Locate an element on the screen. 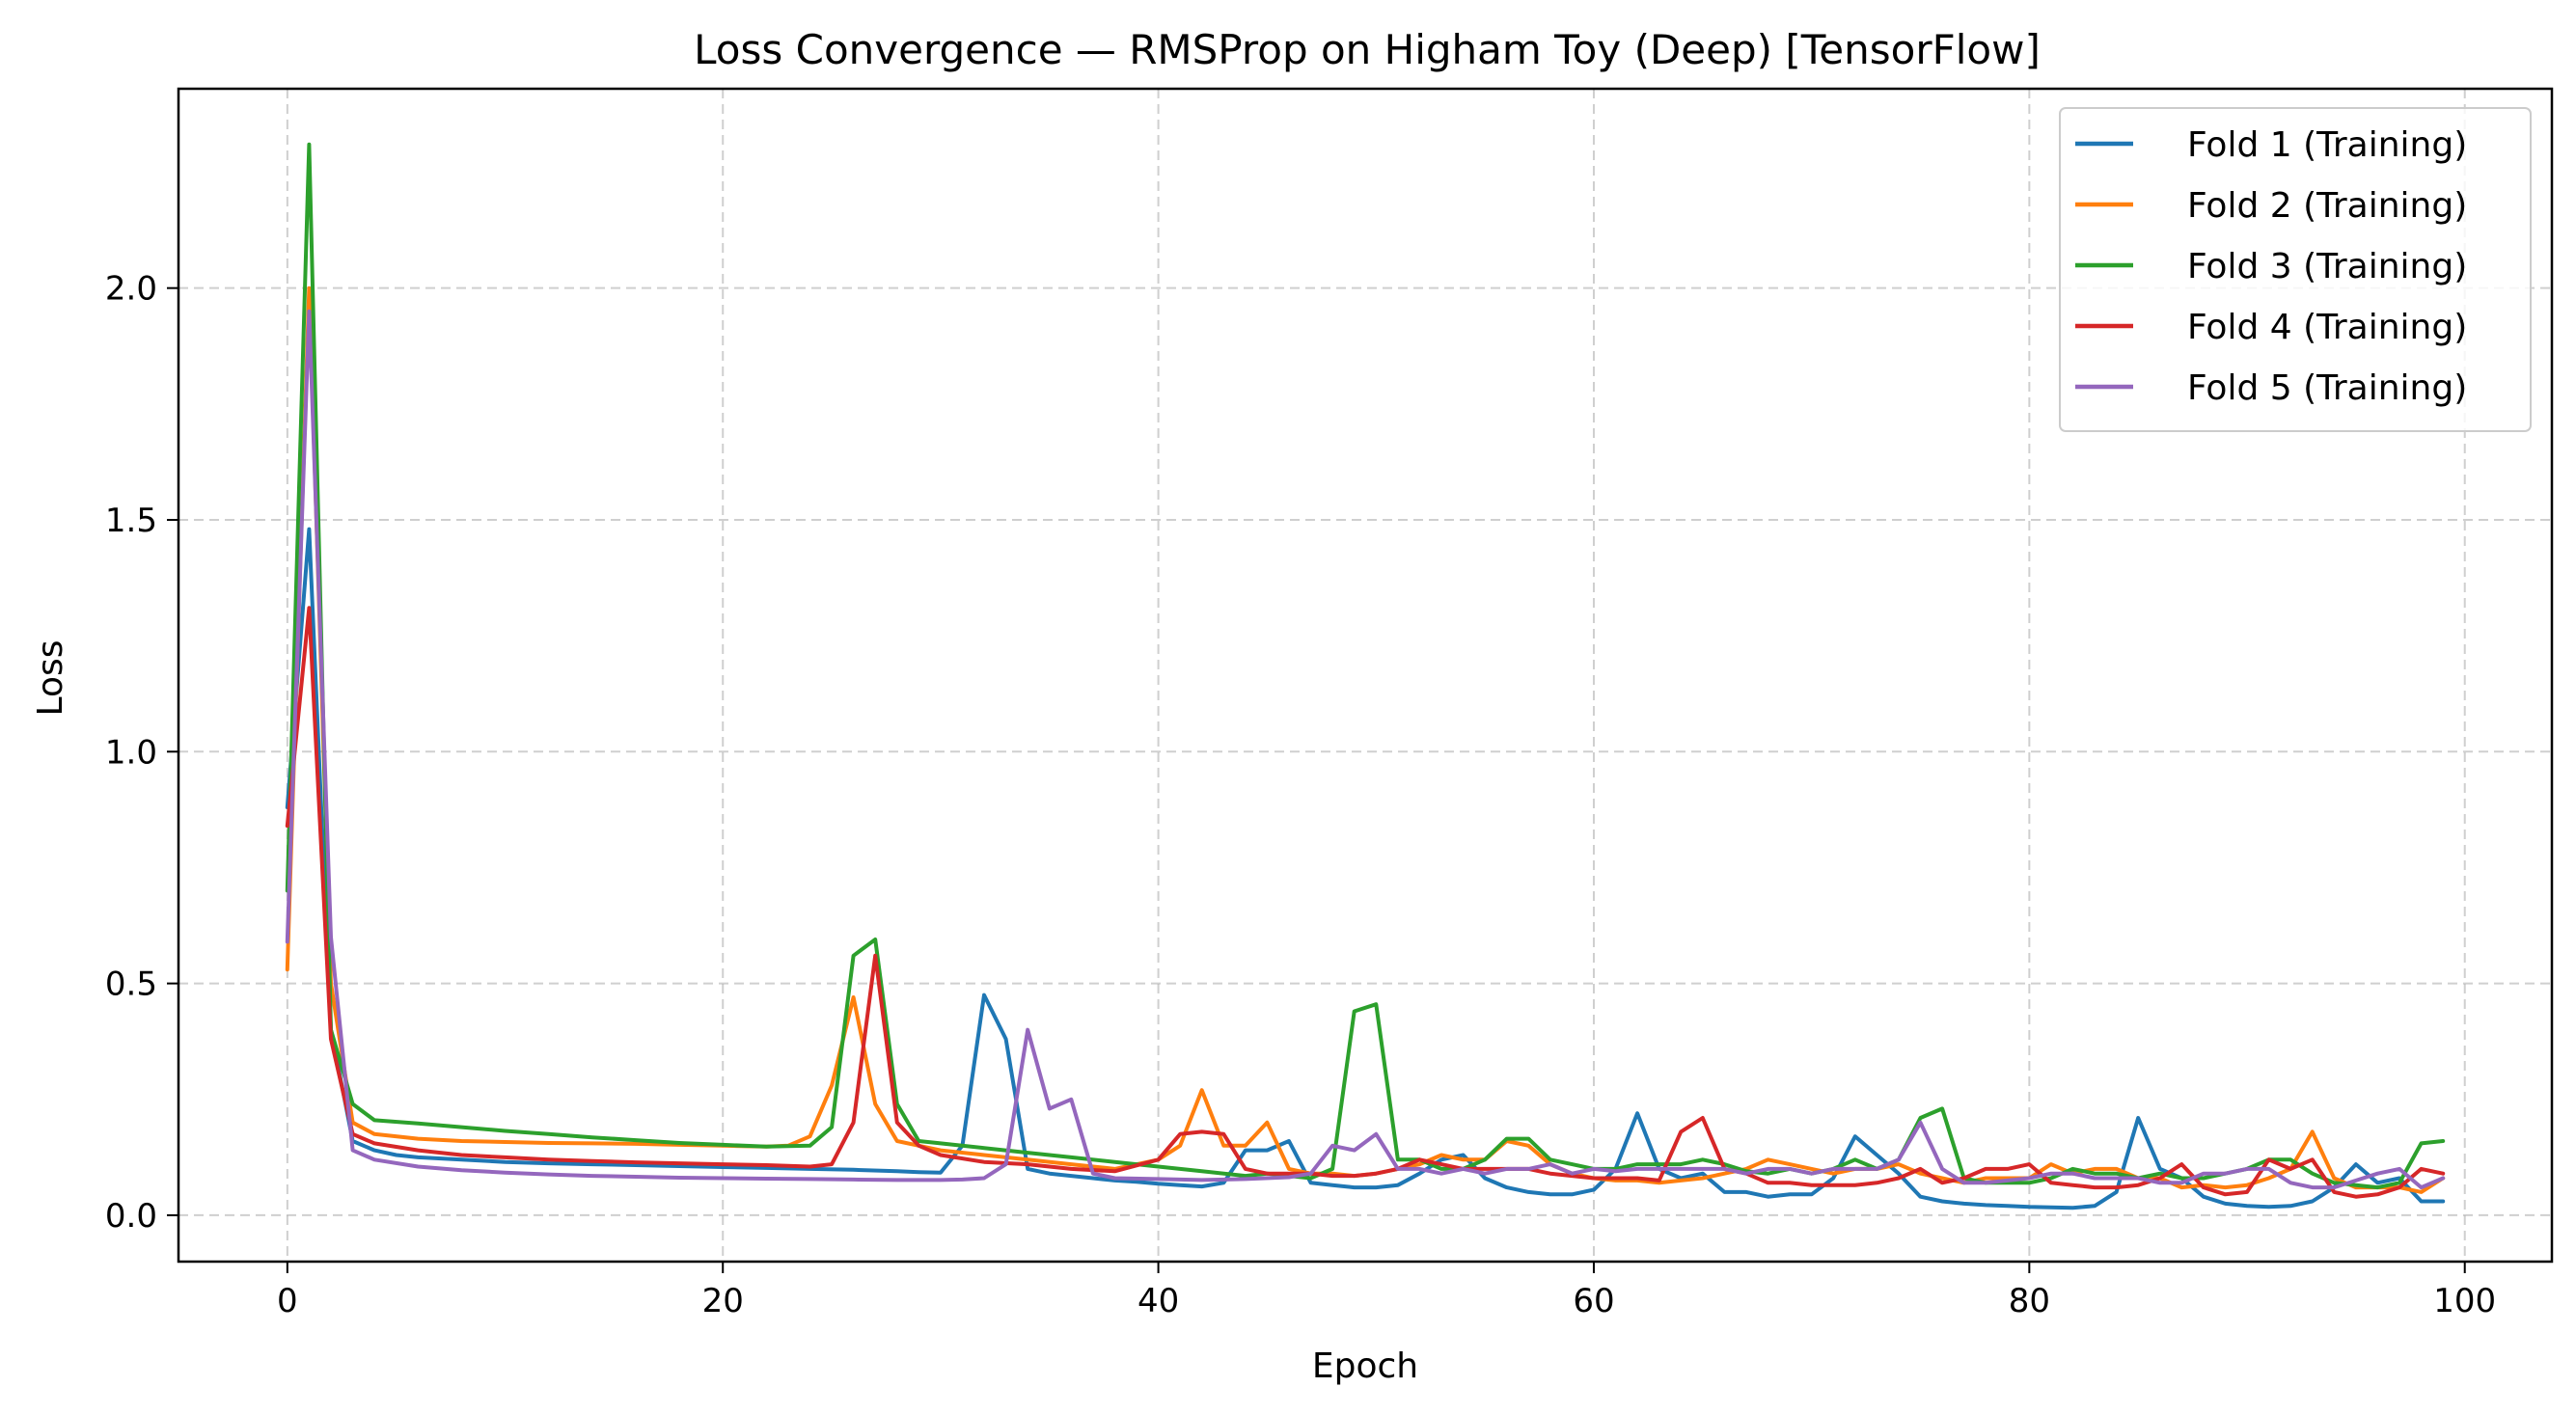 Image resolution: width=2576 pixels, height=1414 pixels. legend-label: Fold 1 (Training) is located at coordinates (2327, 145).